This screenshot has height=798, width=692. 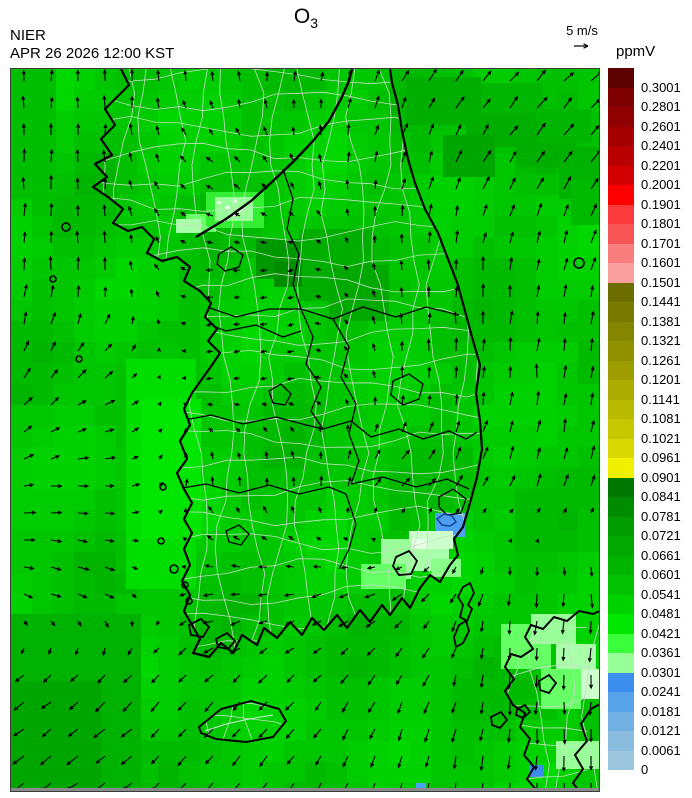 I want to click on colorbar-tick-label: 0.0661, so click(x=661, y=555).